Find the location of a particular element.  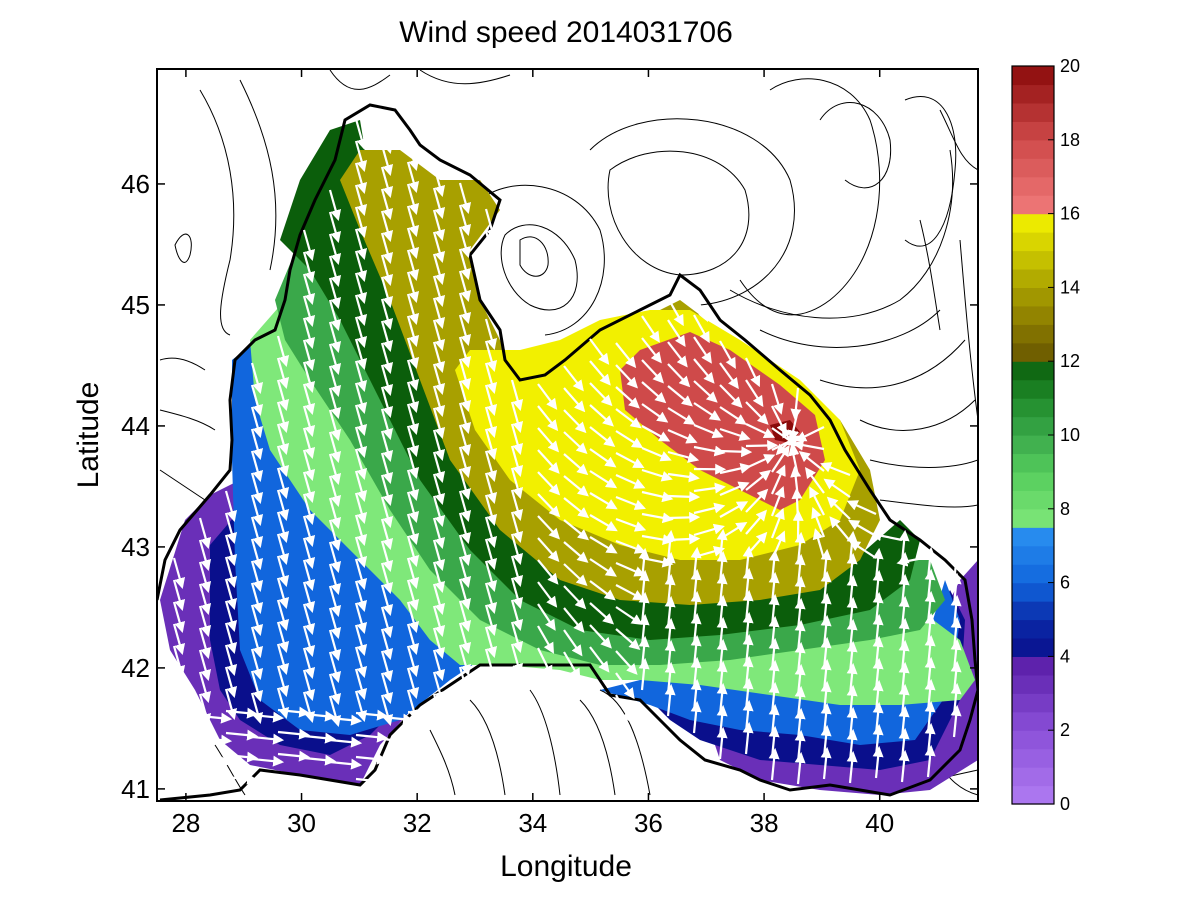

colorbar-tick-label: 0 is located at coordinates (1065, 804).